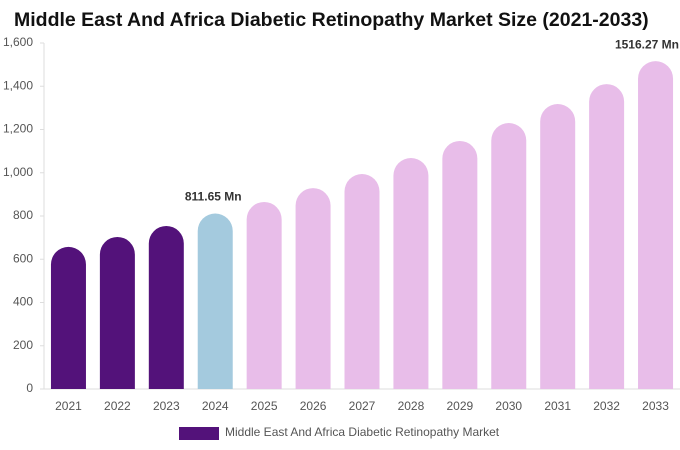  Describe the element at coordinates (215, 406) in the screenshot. I see `x-tick-label: 2024` at that location.